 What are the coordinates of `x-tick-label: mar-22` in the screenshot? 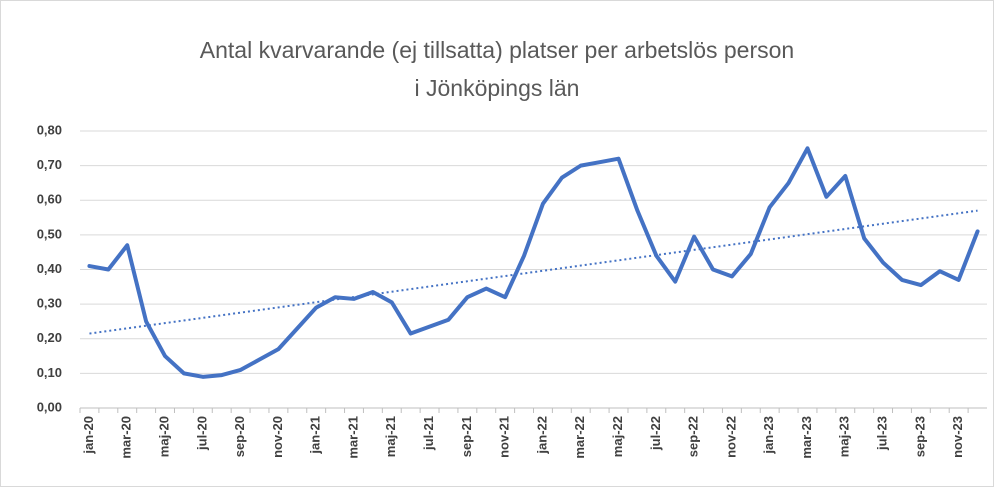 It's located at (579, 437).